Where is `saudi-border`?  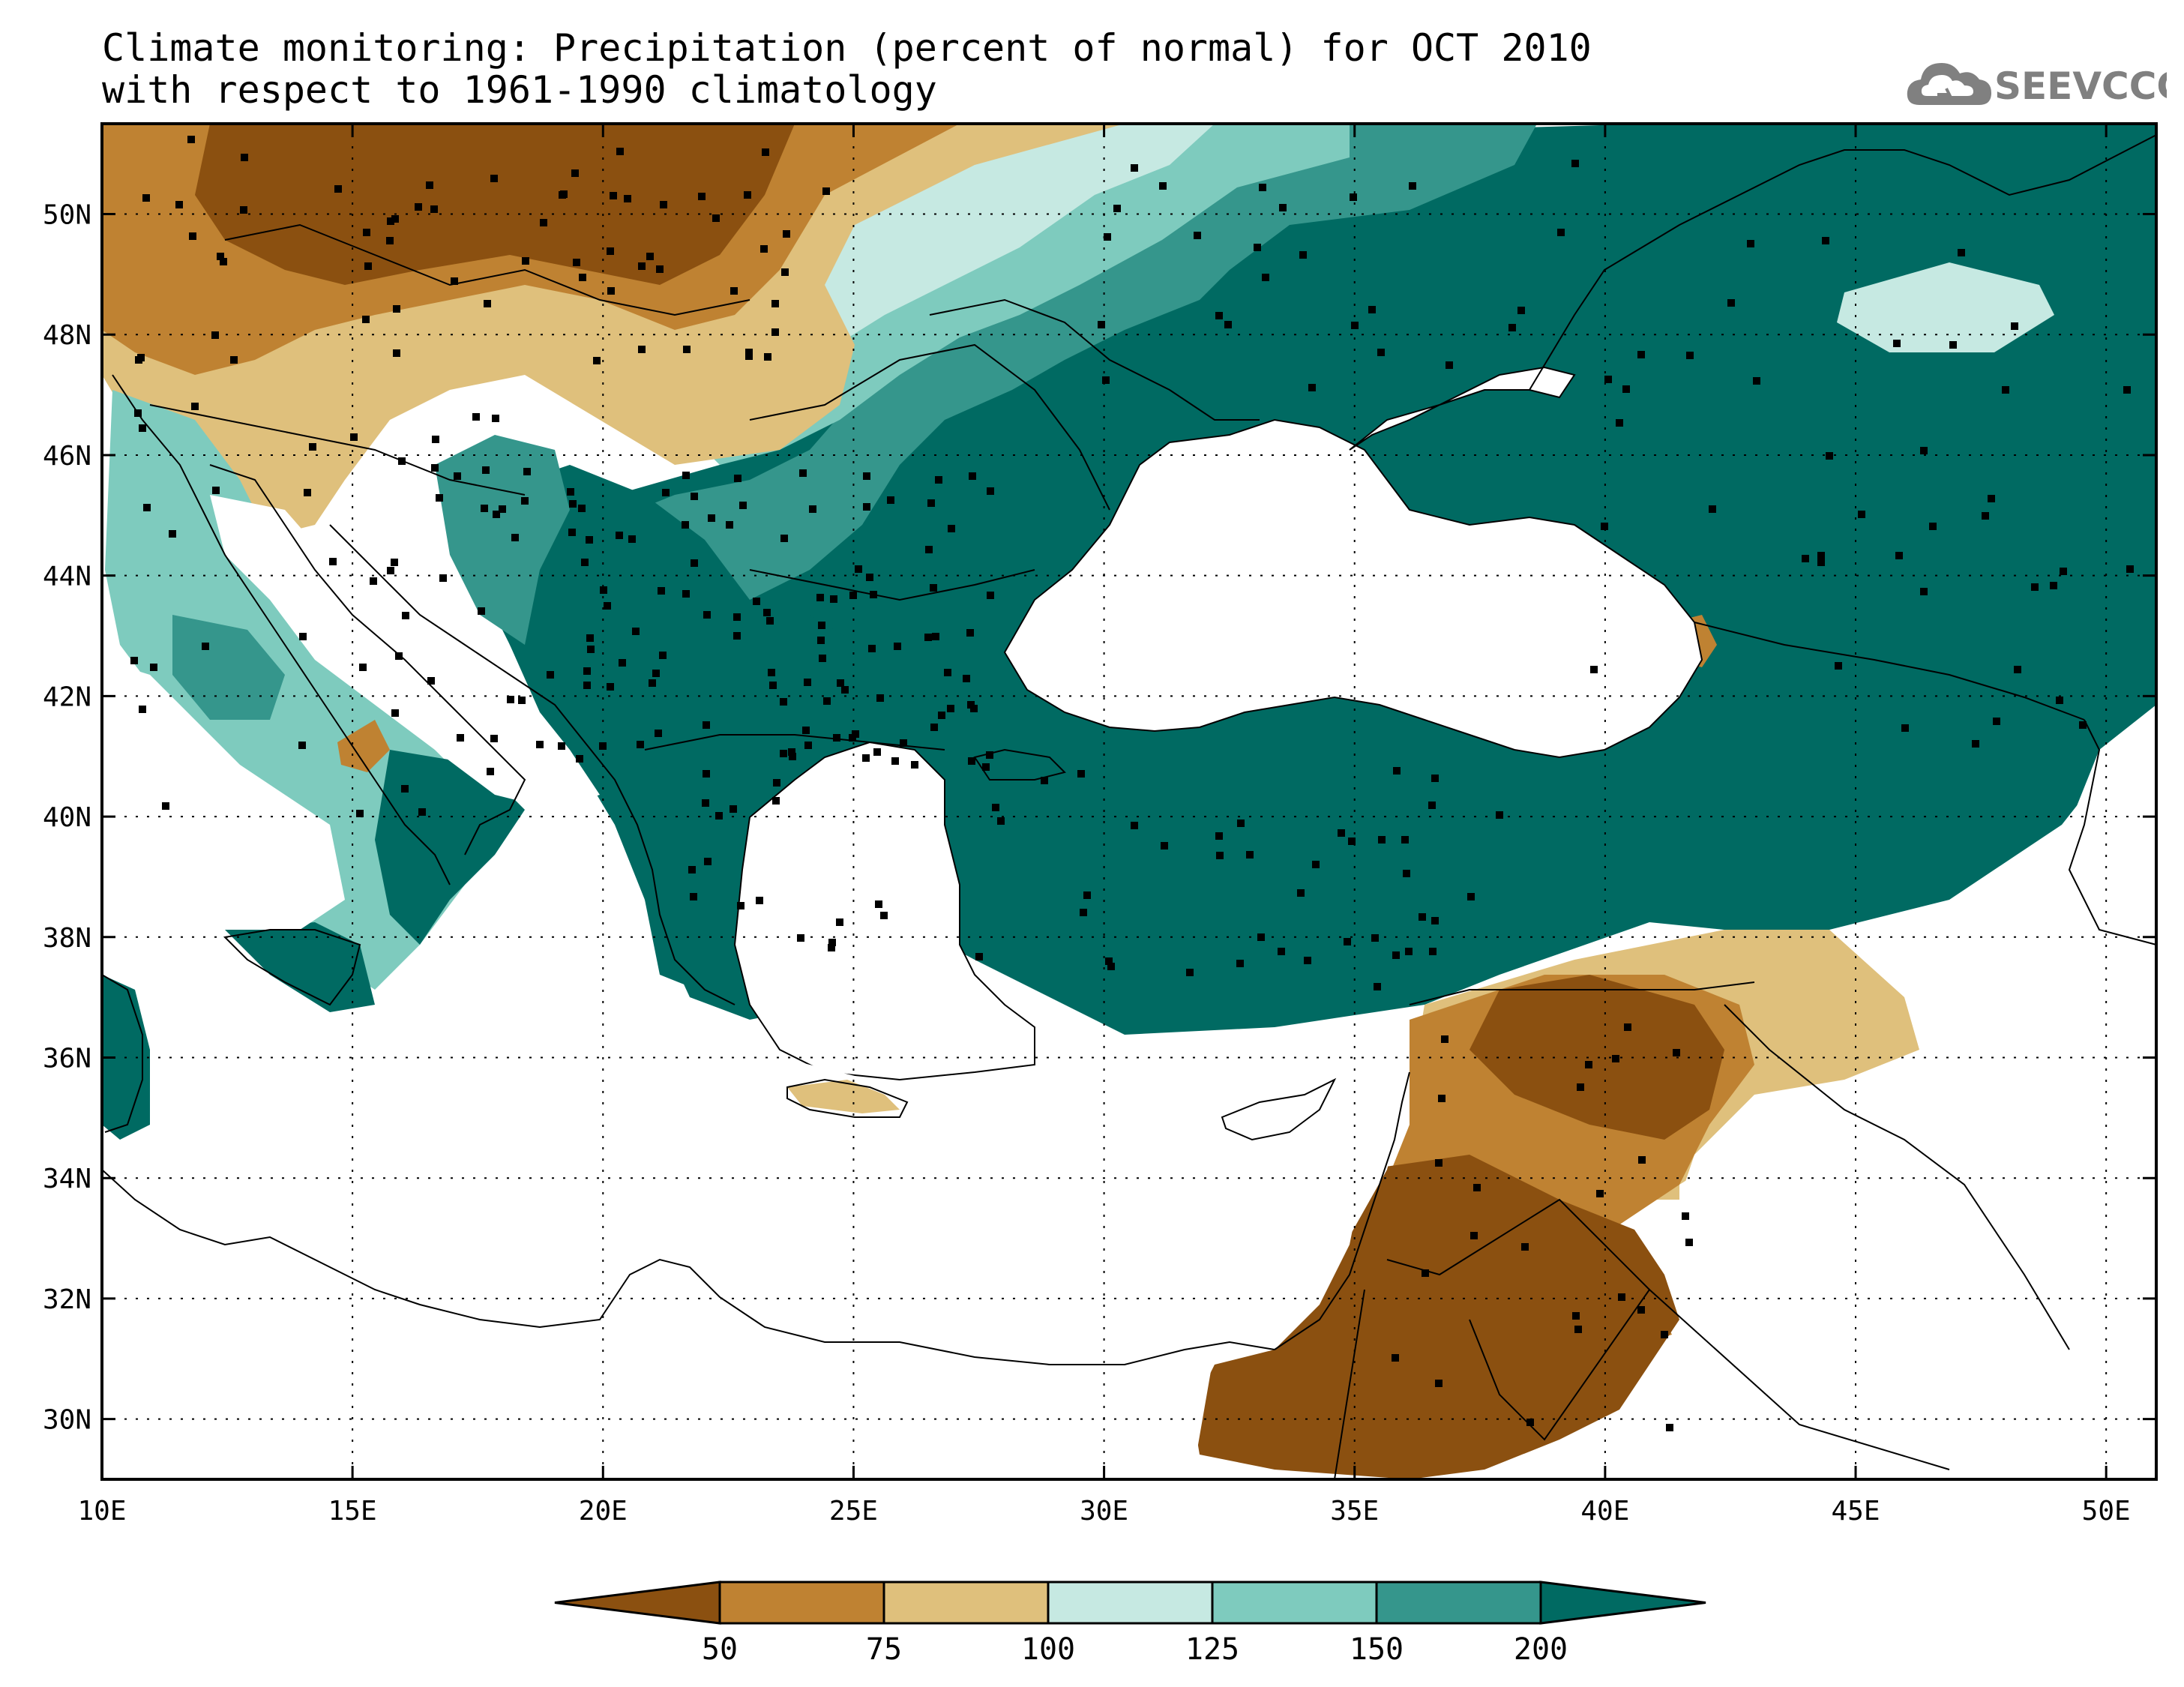
saudi-border is located at coordinates (1709, 1379).